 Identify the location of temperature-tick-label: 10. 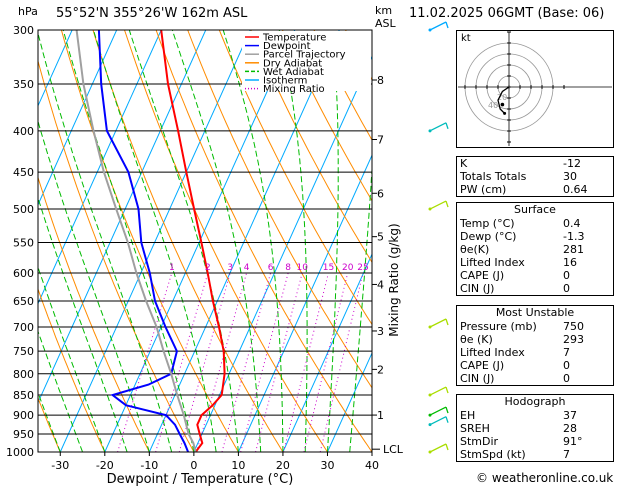
(238, 465).